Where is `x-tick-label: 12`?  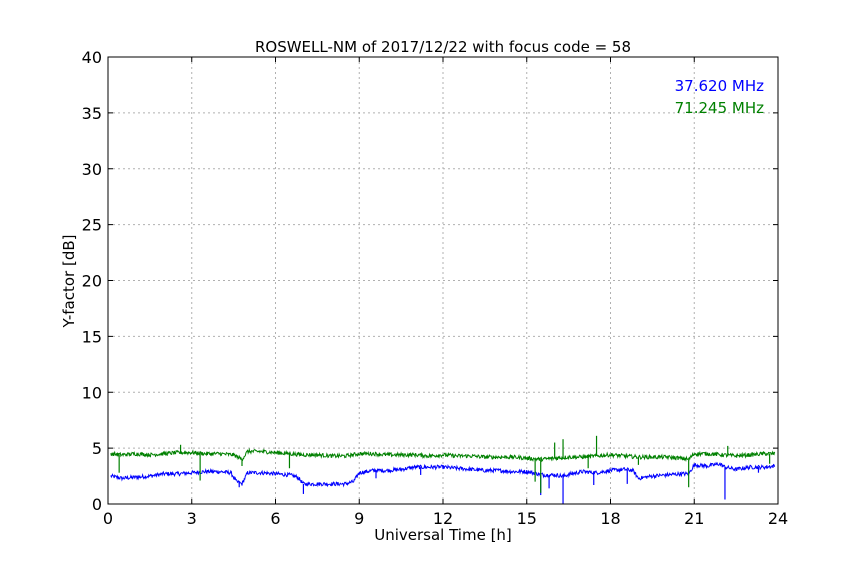 x-tick-label: 12 is located at coordinates (443, 518).